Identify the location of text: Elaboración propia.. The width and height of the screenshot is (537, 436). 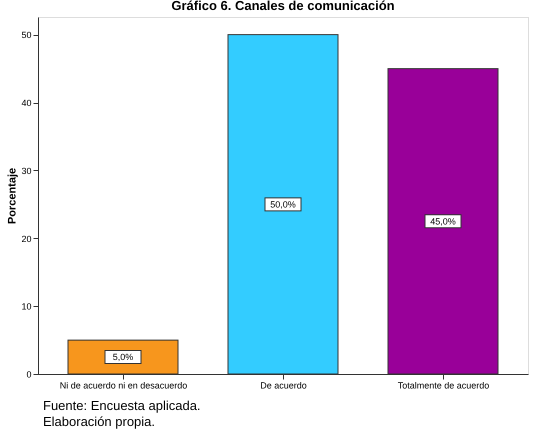
(99, 421).